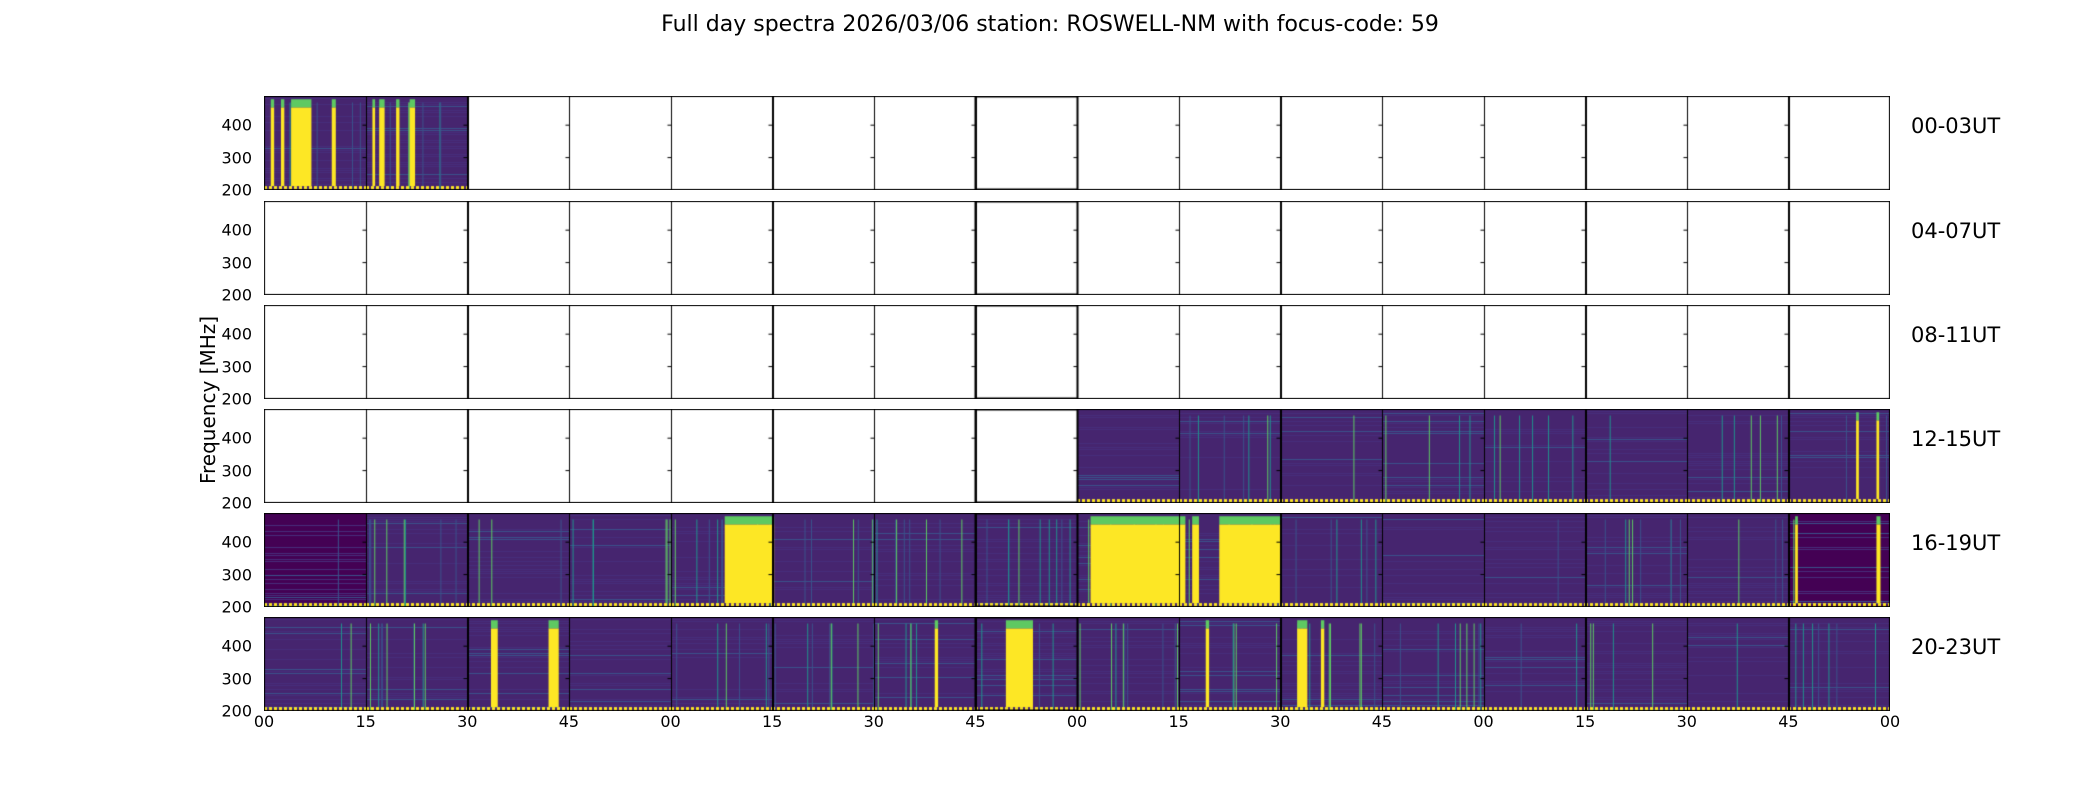 The height and width of the screenshot is (800, 2100). I want to click on row-time-label: 16-19UT, so click(1956, 543).